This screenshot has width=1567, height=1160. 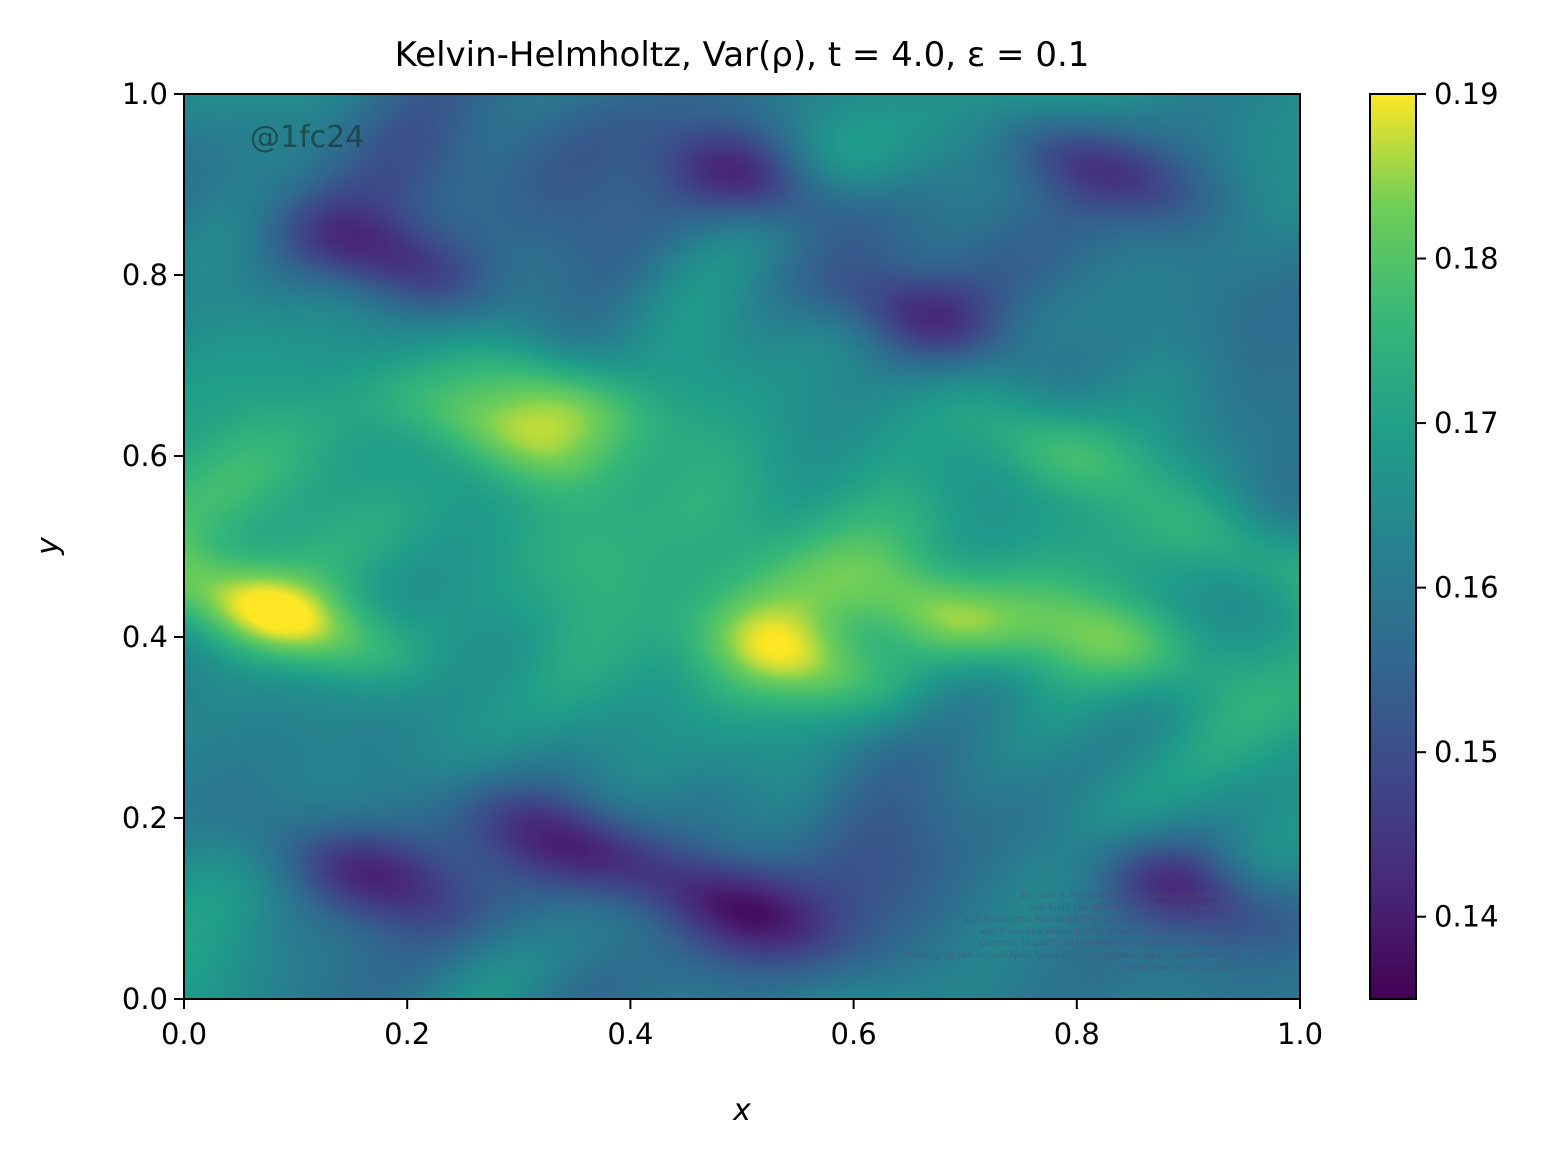 I want to click on y-tick-label: 0.6, so click(x=145, y=456).